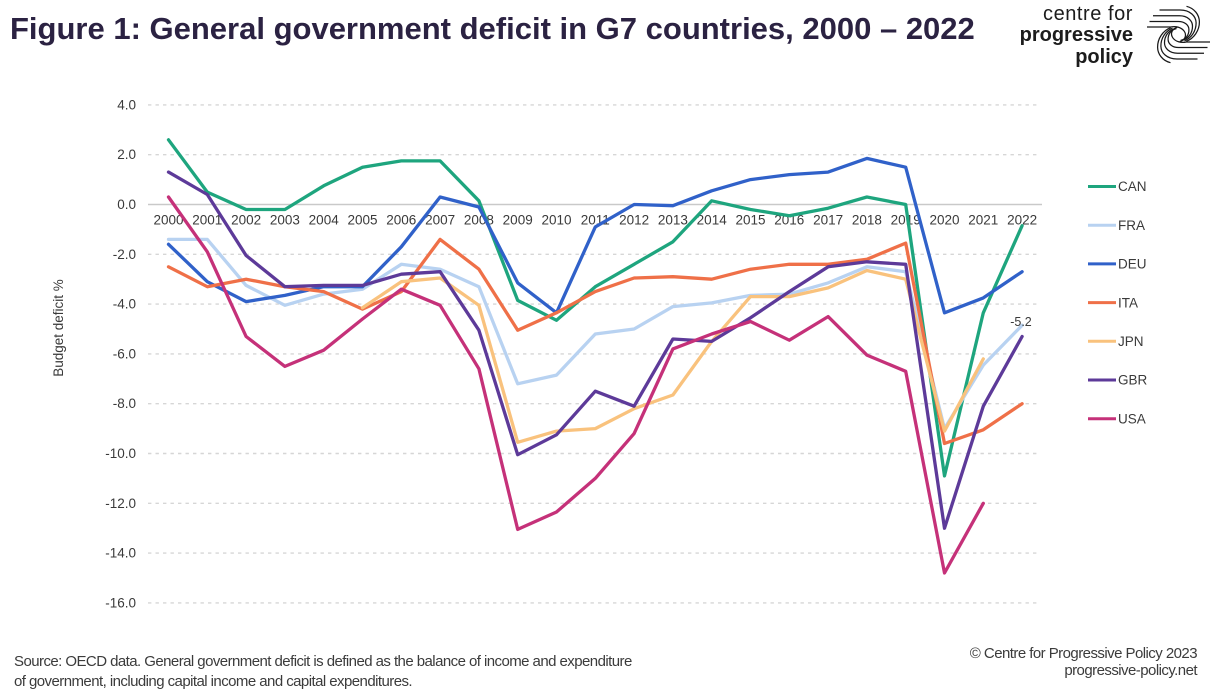 The image size is (1217, 700). What do you see at coordinates (285, 220) in the screenshot?
I see `svg-text: 2003` at bounding box center [285, 220].